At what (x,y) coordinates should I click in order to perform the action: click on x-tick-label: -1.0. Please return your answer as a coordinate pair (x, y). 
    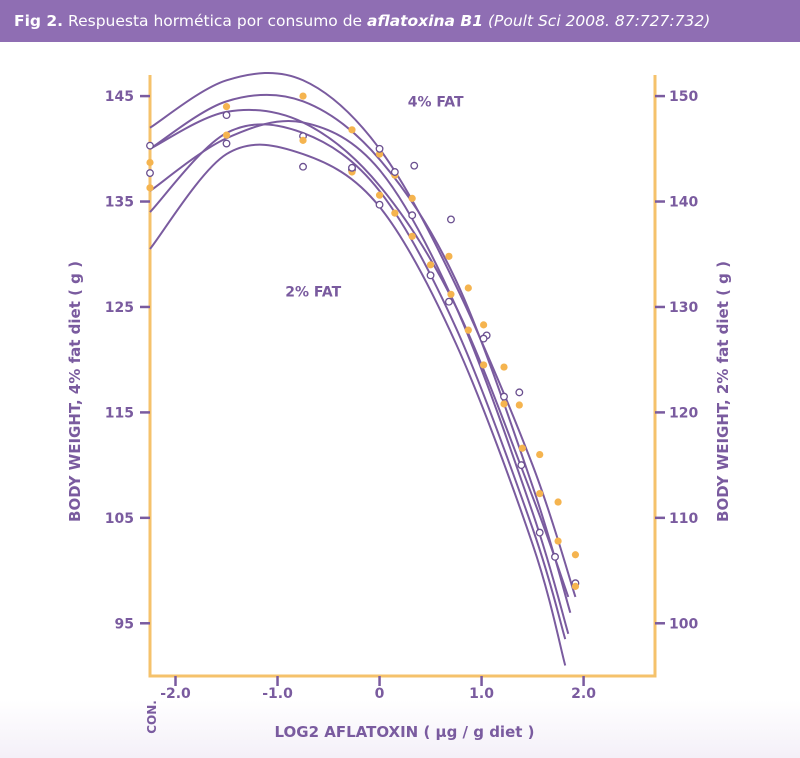
    Looking at the image, I should click on (277, 694).